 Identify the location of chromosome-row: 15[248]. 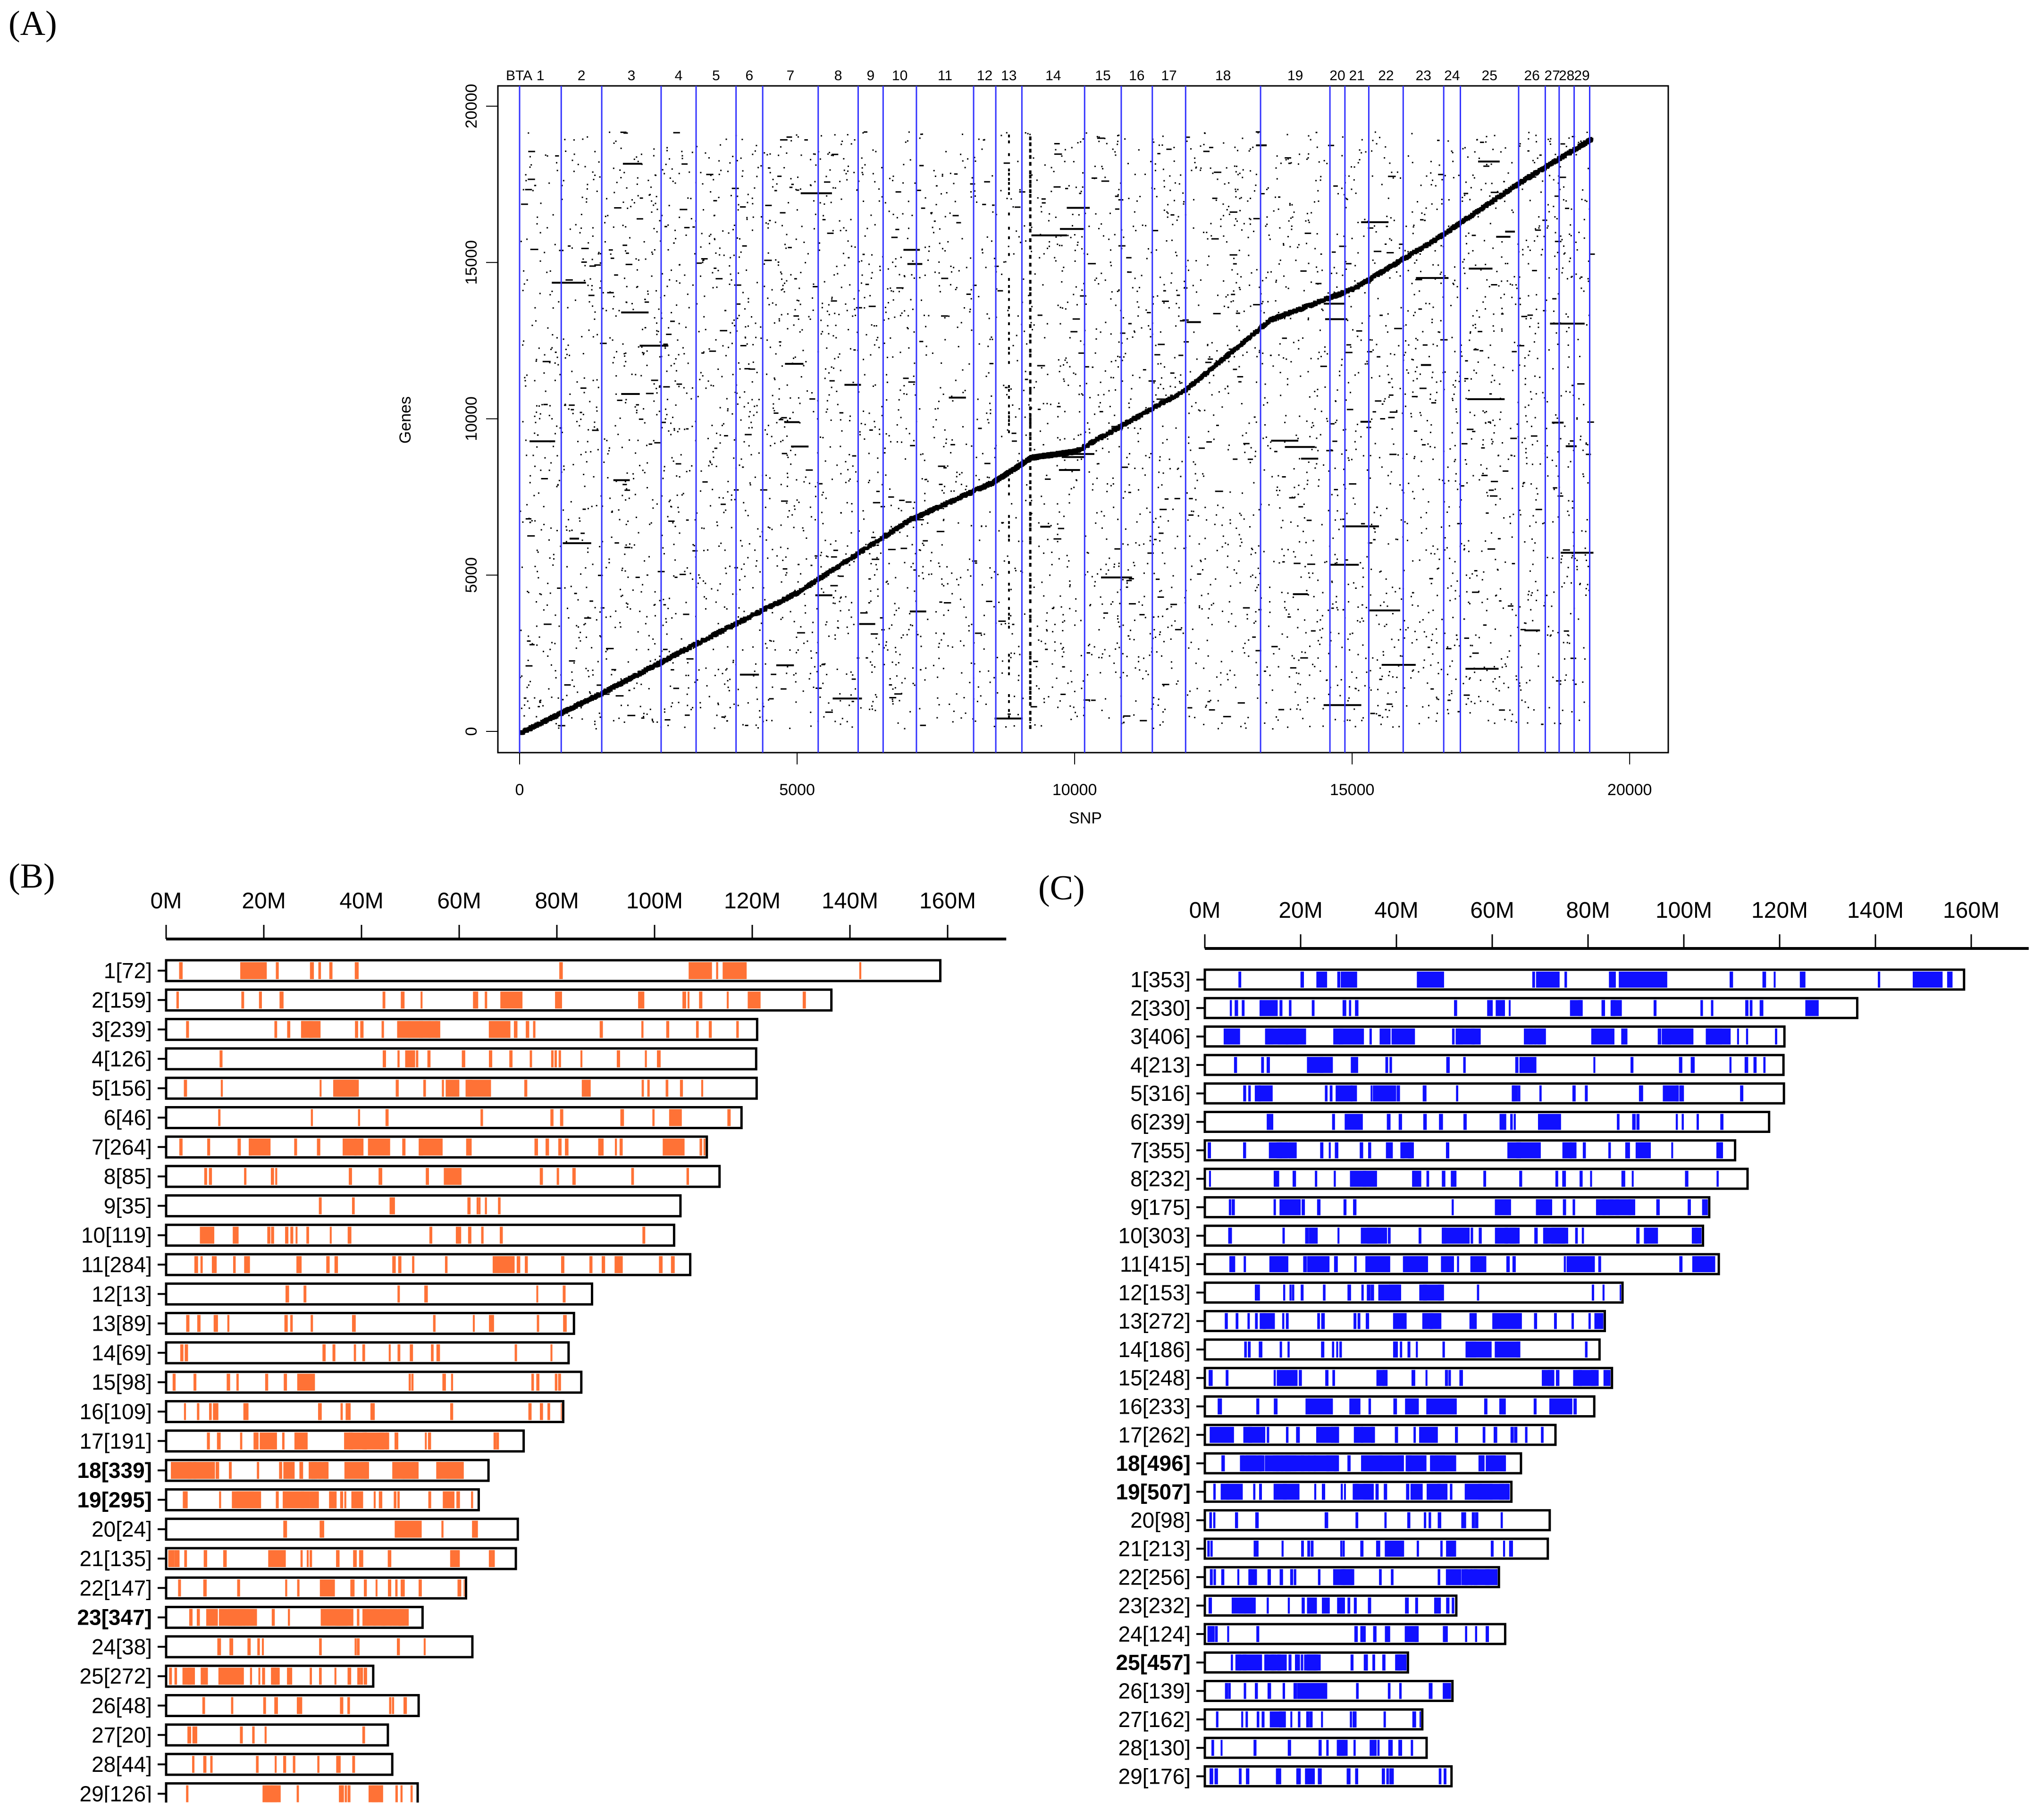
(1366, 1378).